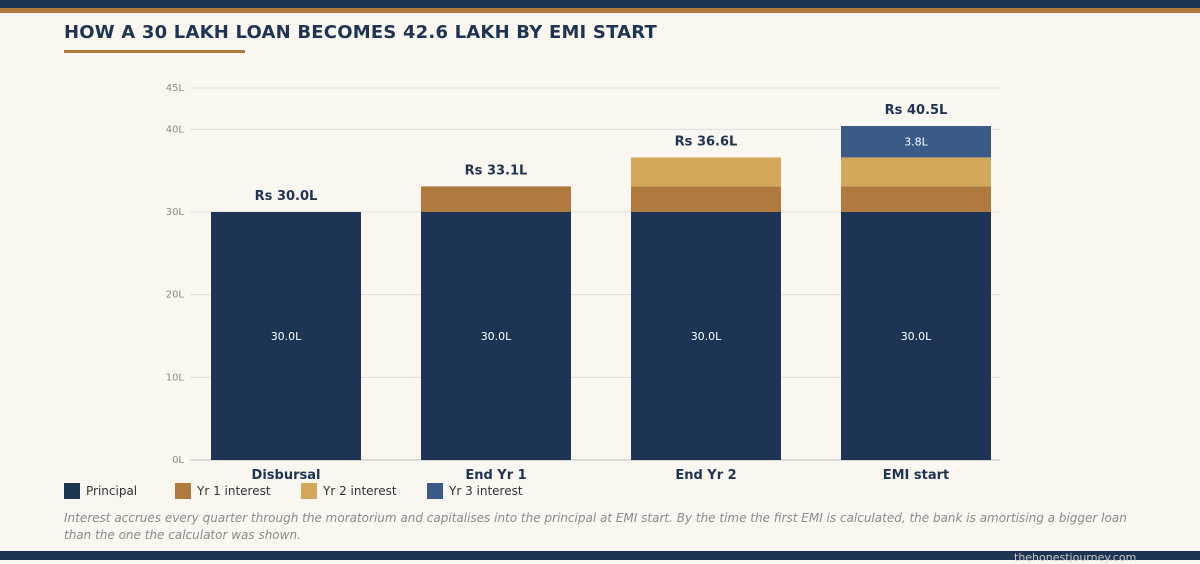 This screenshot has width=1200, height=564. I want to click on legend-item-principal: Principal, so click(119, 491).